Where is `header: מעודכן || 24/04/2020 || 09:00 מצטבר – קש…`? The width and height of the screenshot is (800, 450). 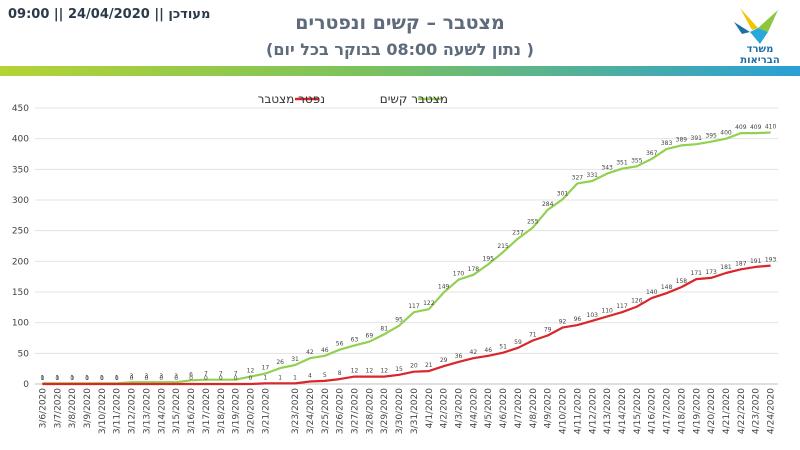 header: מעודכן || 24/04/2020 || 09:00 מצטבר – קש… is located at coordinates (400, 33).